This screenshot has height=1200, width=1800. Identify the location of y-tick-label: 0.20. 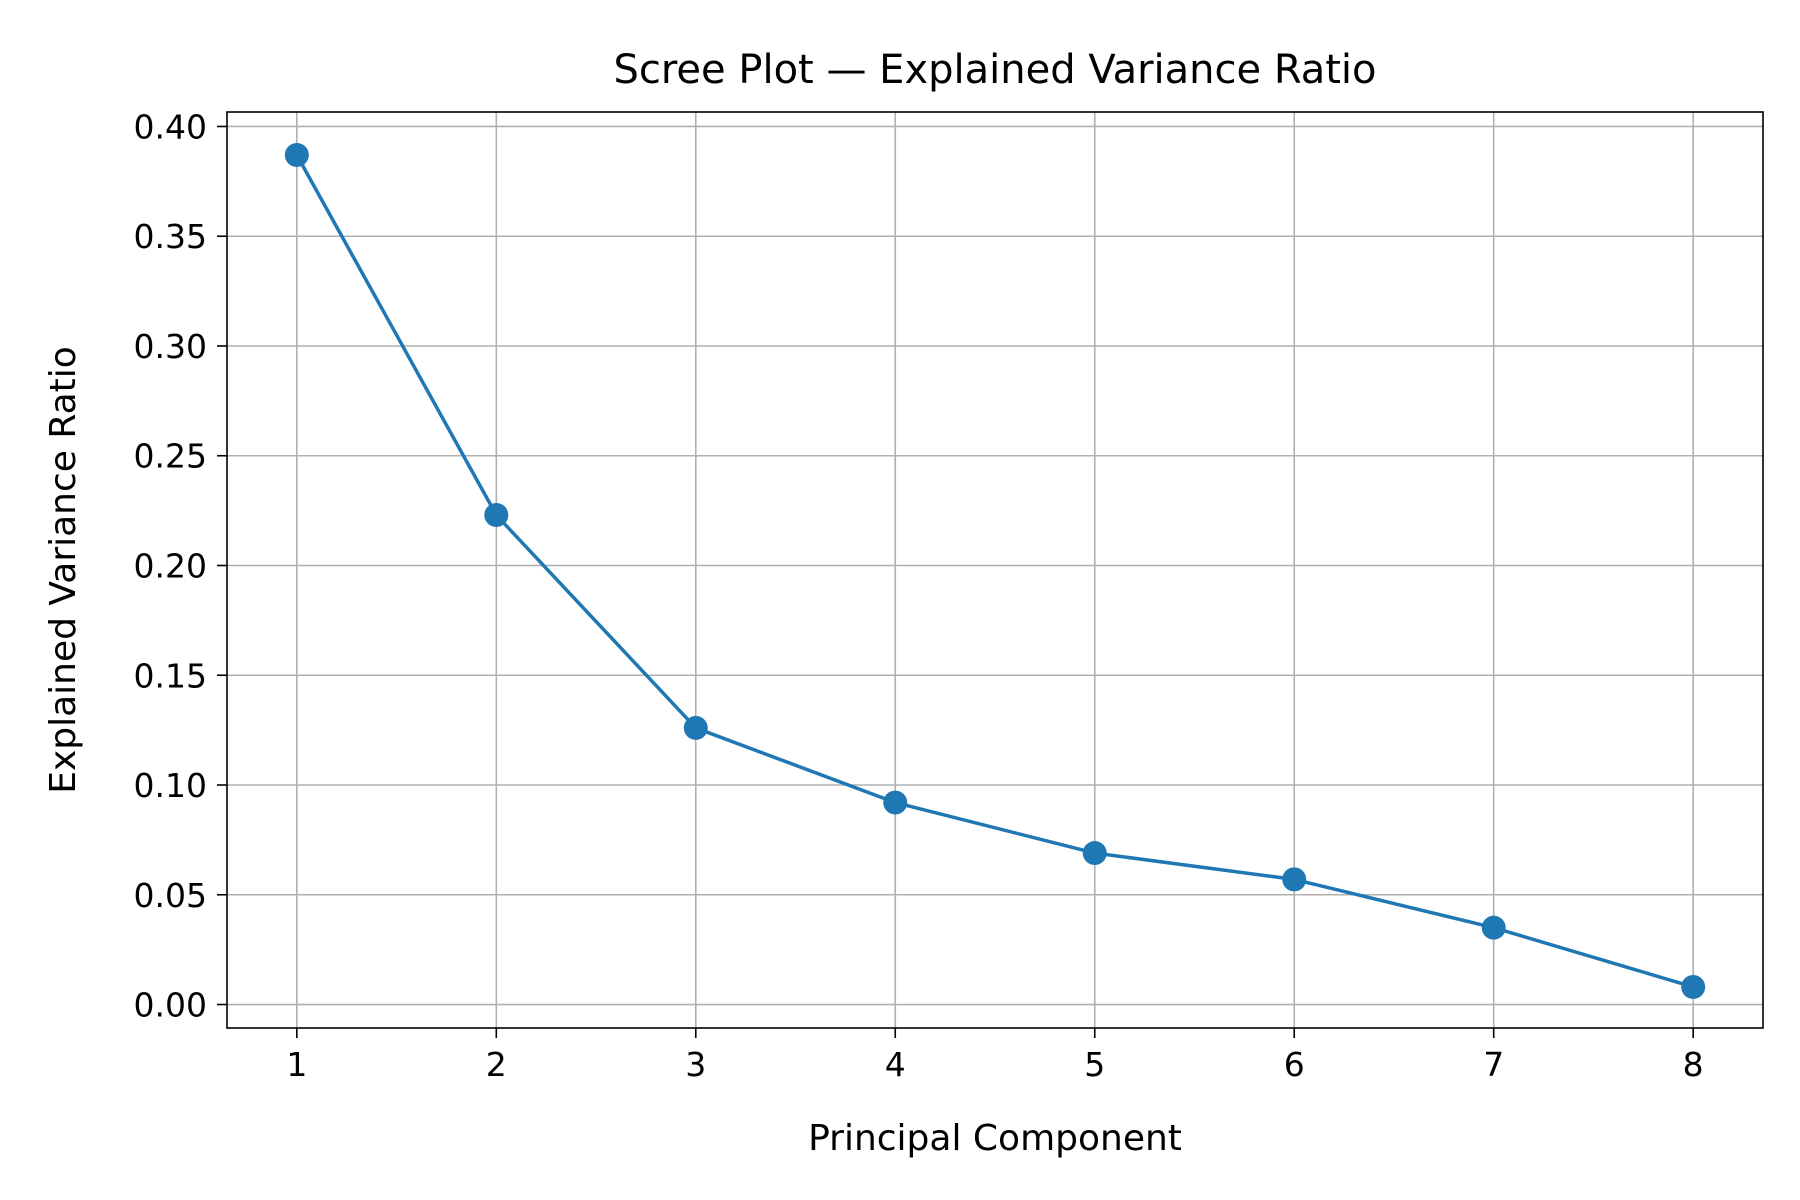
(170, 566).